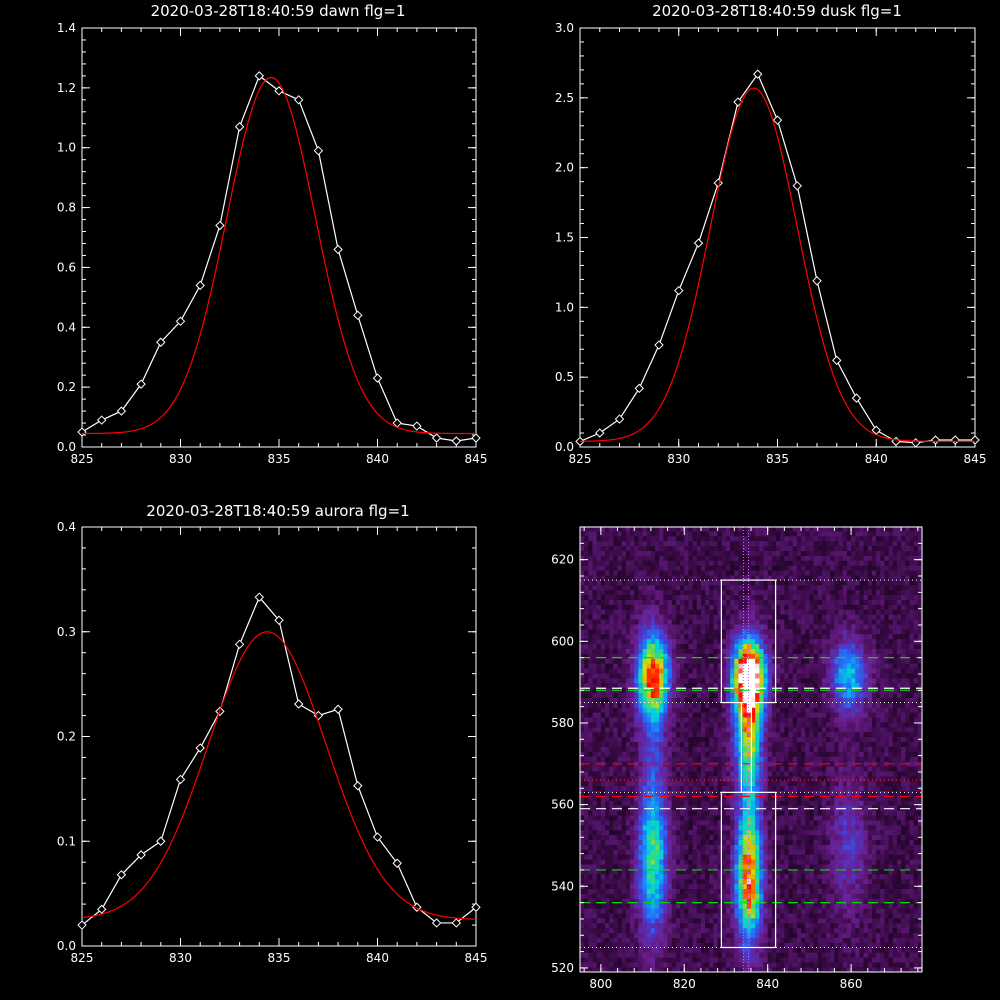 This screenshot has width=1000, height=1000. I want to click on x-tick-label: 840, so click(876, 459).